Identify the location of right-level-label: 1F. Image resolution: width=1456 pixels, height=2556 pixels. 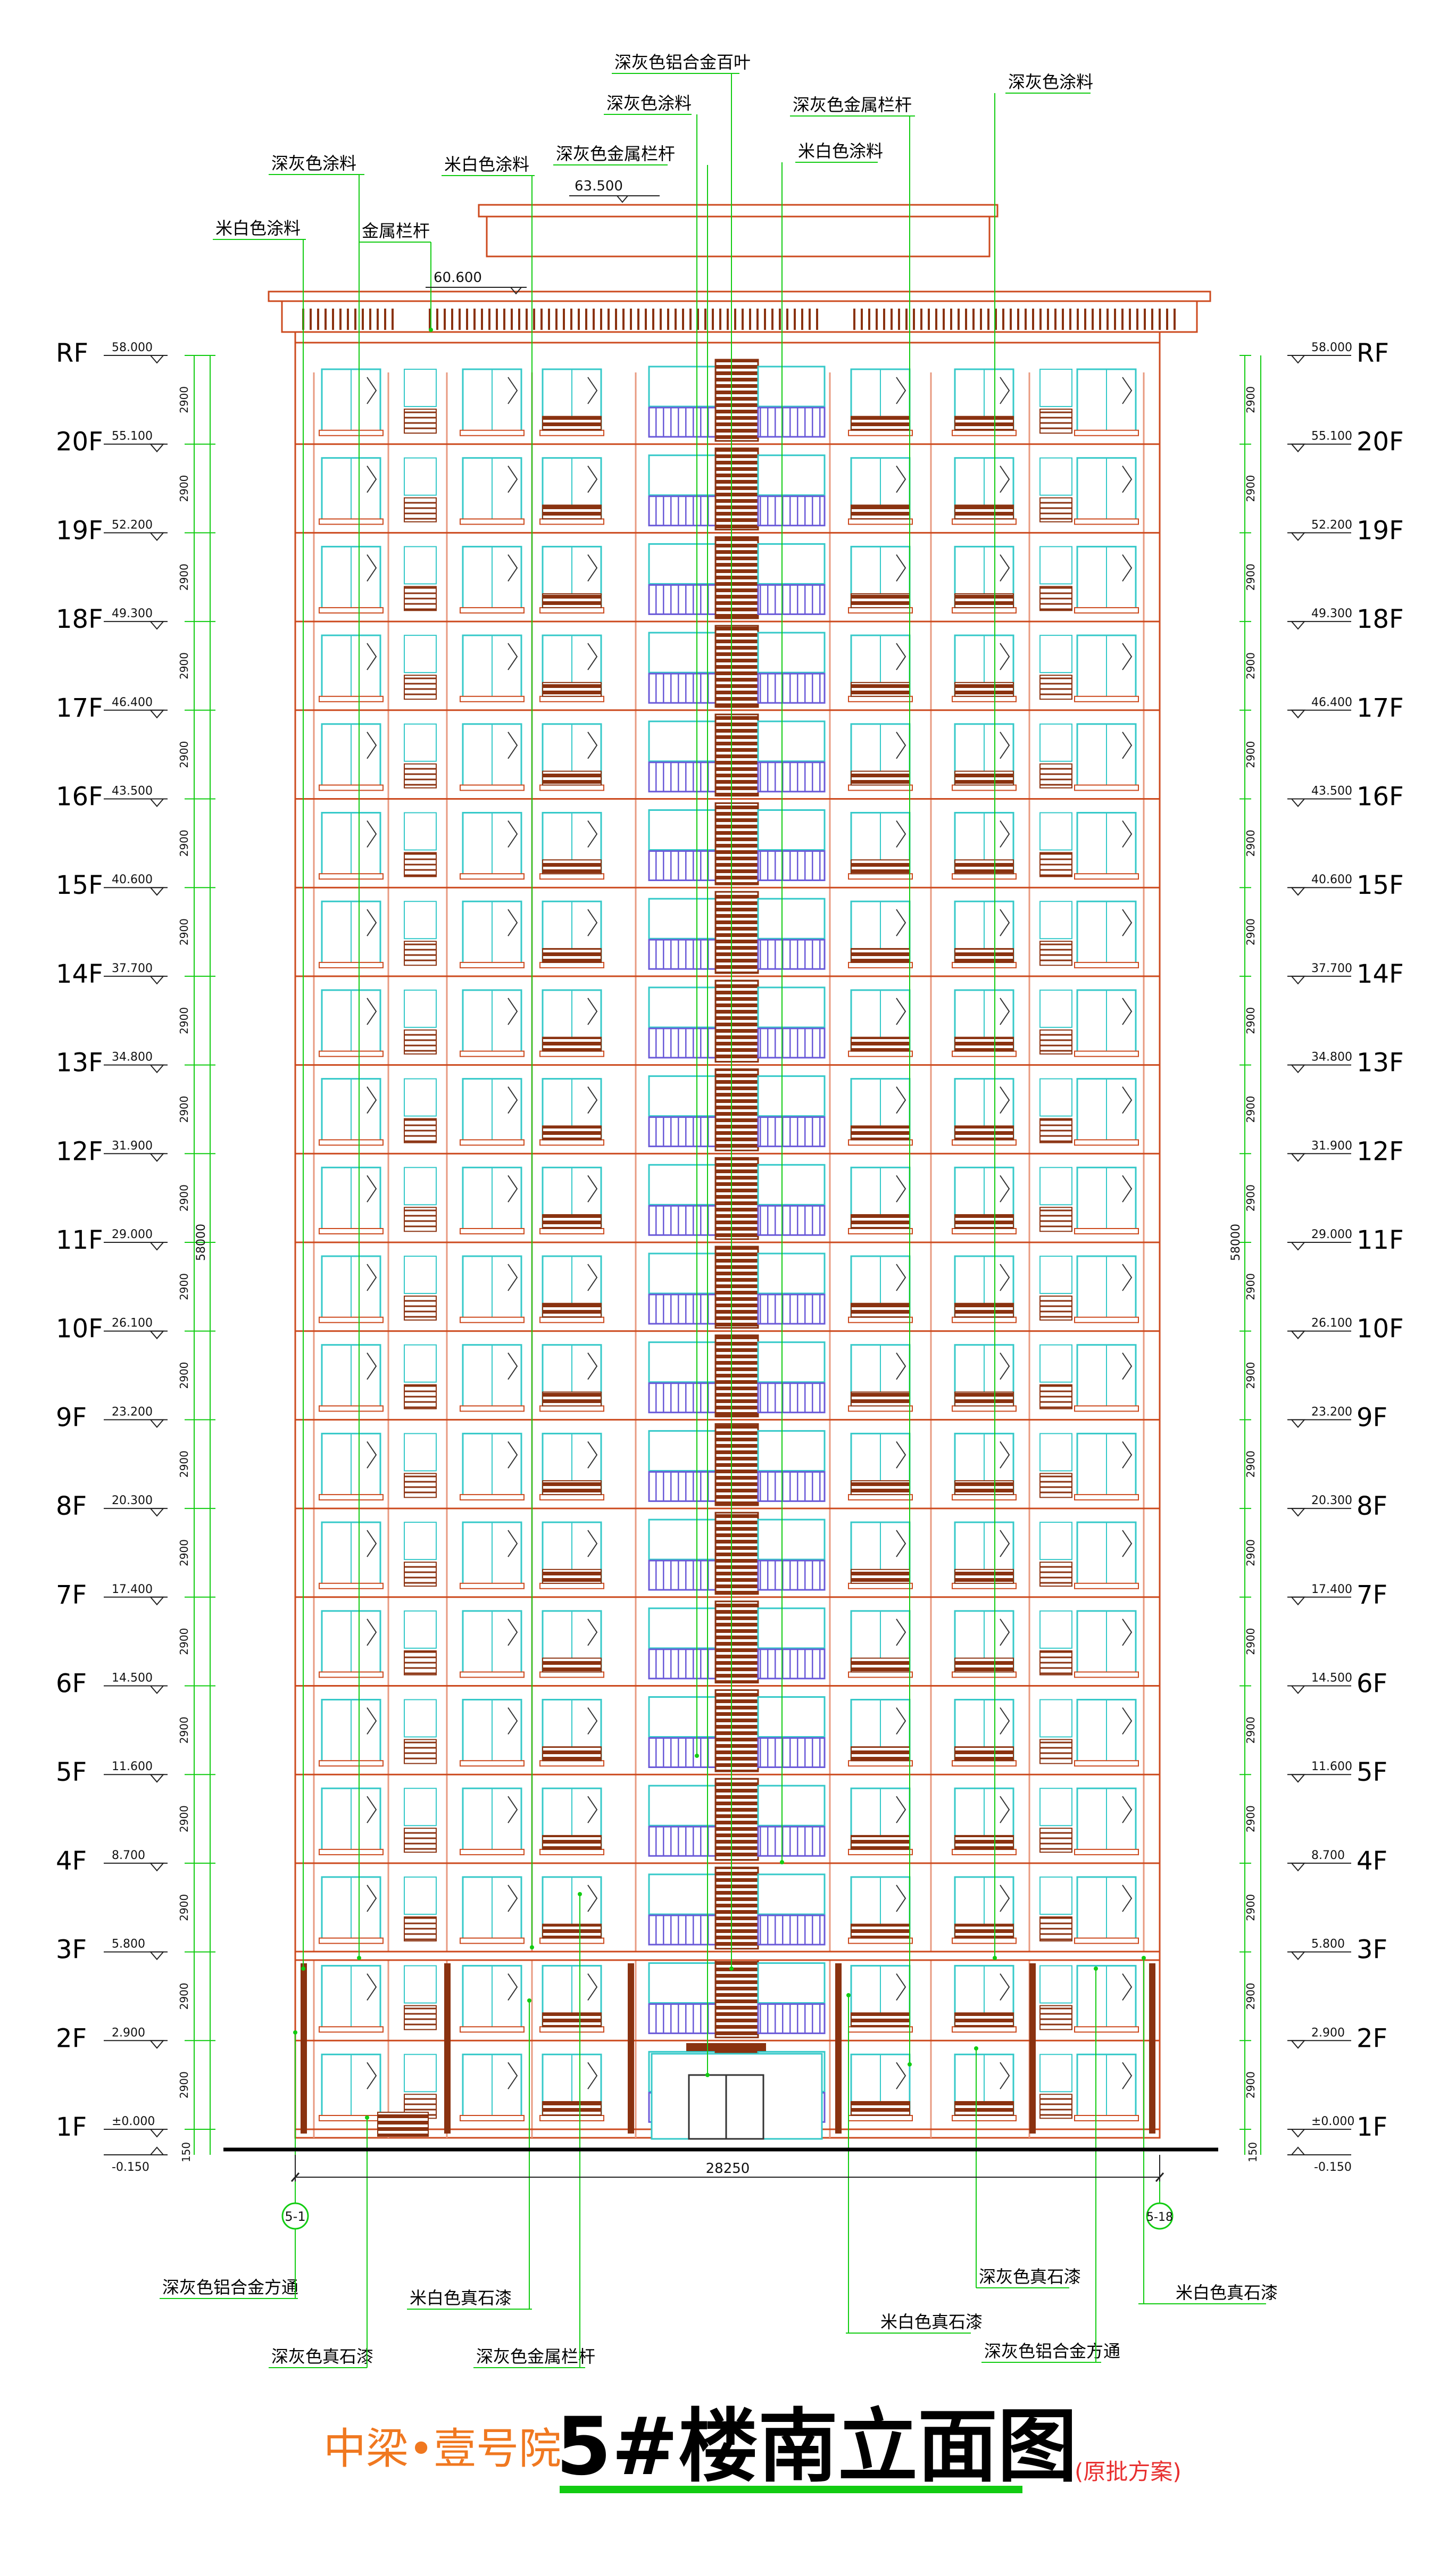
(1372, 2127).